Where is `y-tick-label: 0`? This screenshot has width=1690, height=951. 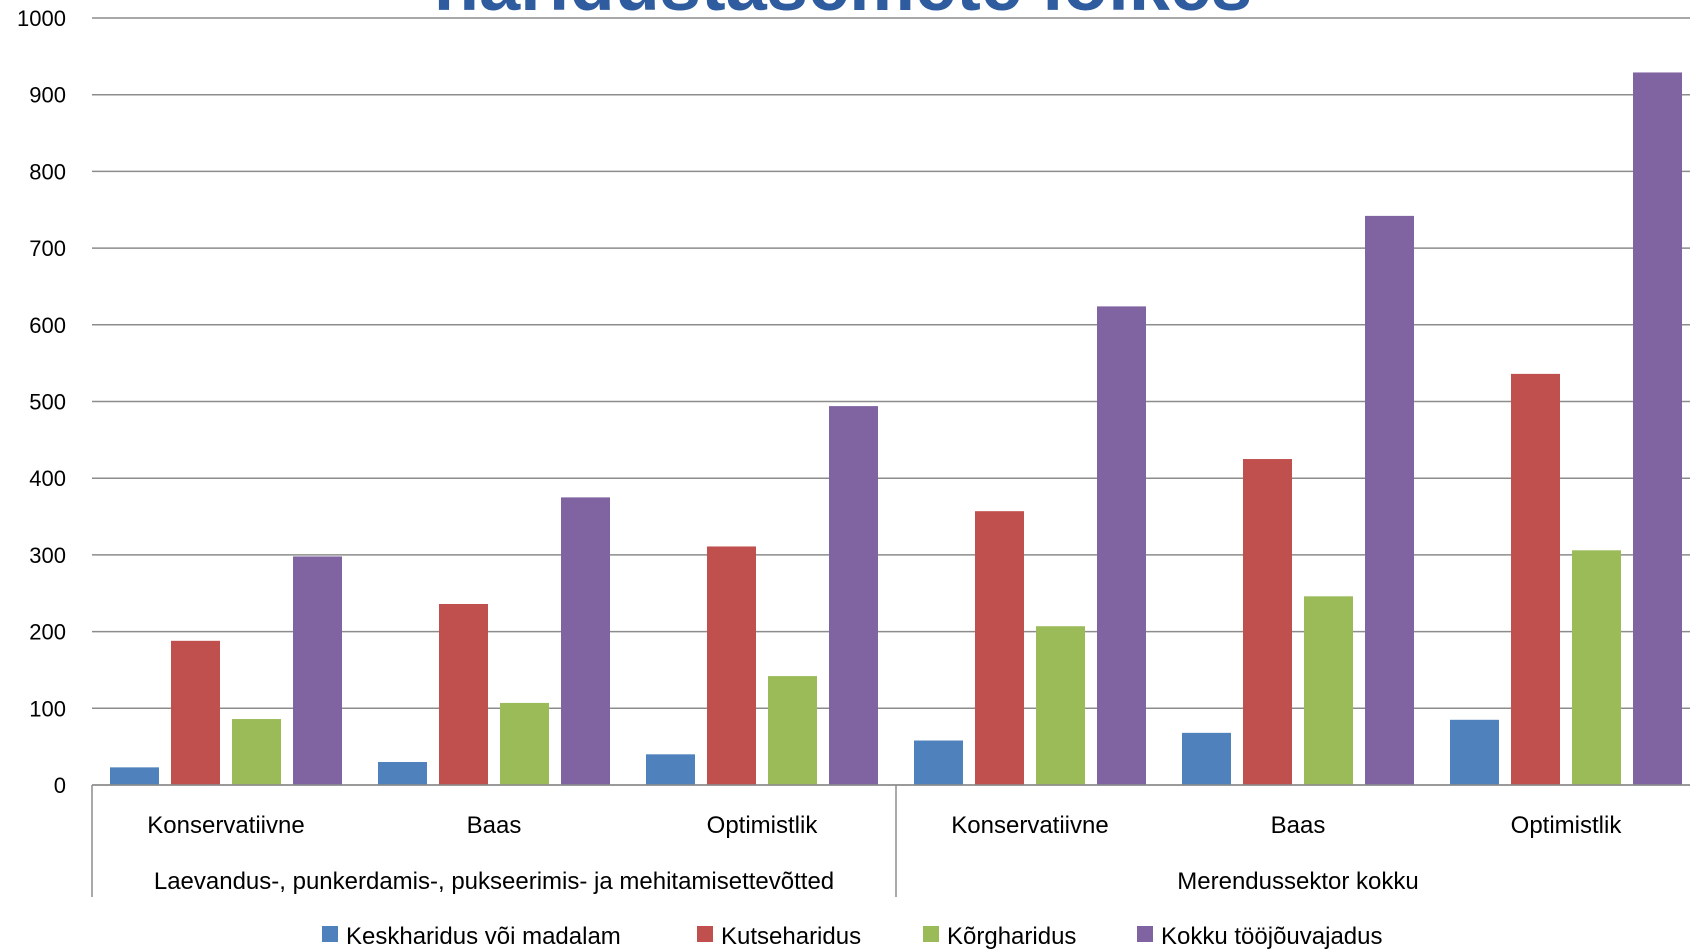 y-tick-label: 0 is located at coordinates (60, 785).